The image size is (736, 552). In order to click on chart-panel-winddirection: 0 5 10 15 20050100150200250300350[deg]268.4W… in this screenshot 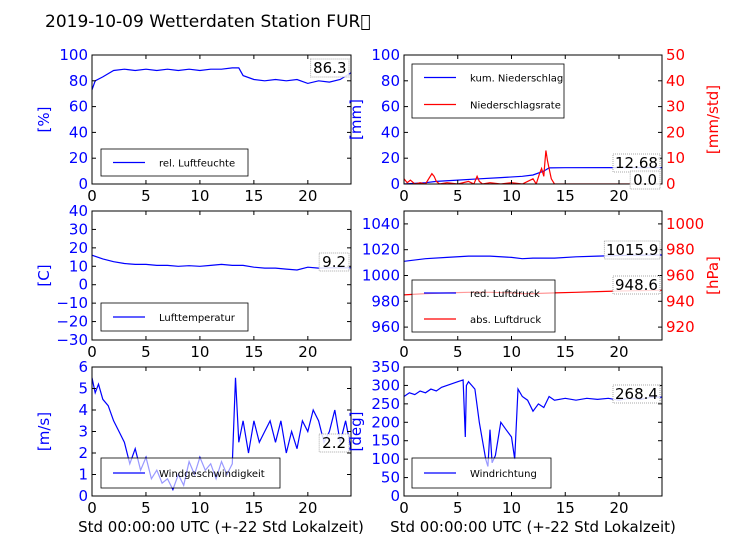, I will do `click(505, 437)`.